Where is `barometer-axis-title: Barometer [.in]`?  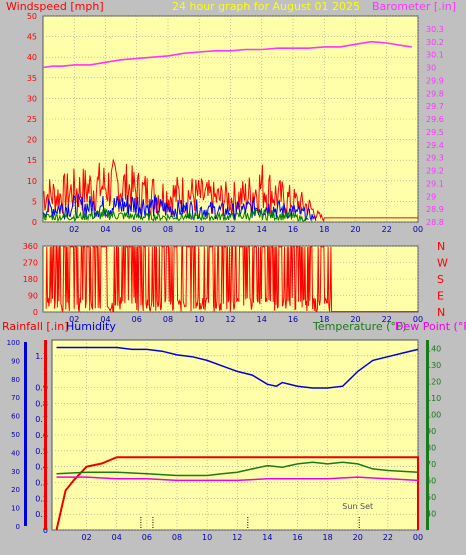 barometer-axis-title: Barometer [.in] is located at coordinates (414, 6).